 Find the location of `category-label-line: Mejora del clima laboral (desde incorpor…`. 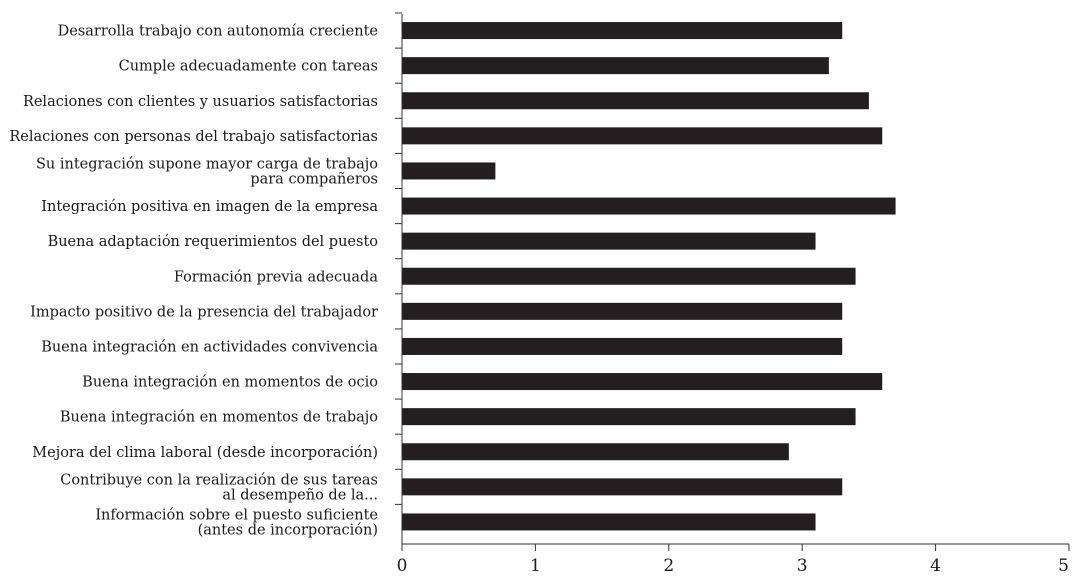

category-label-line: Mejora del clima laboral (desde incorpor… is located at coordinates (205, 453).